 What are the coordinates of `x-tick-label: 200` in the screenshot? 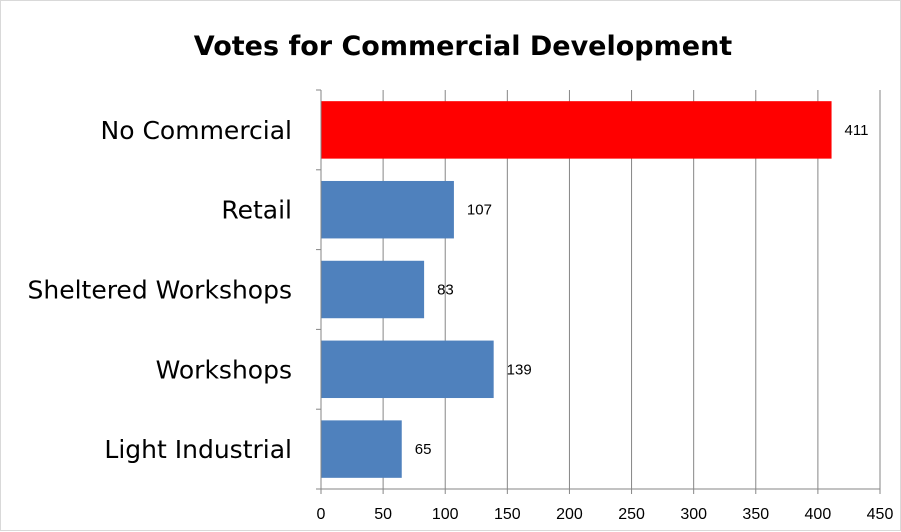 It's located at (569, 514).